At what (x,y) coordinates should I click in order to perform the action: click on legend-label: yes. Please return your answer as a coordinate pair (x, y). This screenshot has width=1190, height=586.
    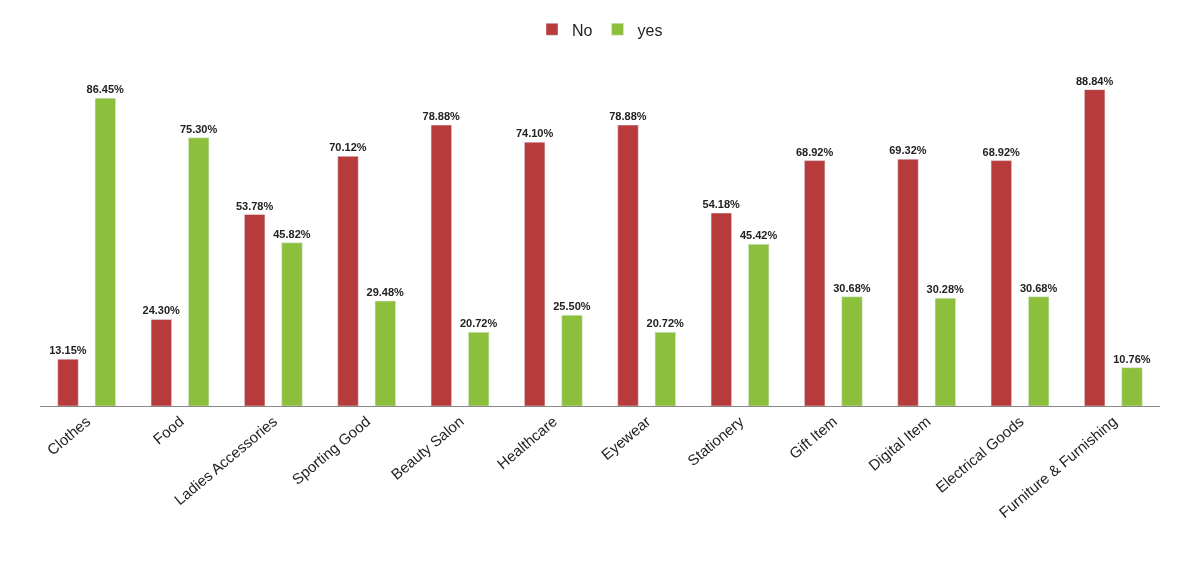
    Looking at the image, I should click on (650, 30).